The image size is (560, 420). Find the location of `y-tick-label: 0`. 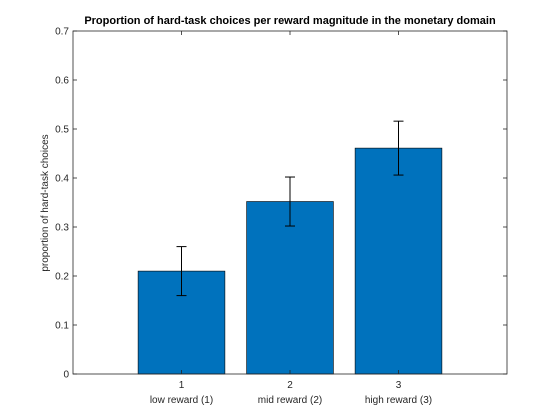

y-tick-label: 0 is located at coordinates (66, 375).